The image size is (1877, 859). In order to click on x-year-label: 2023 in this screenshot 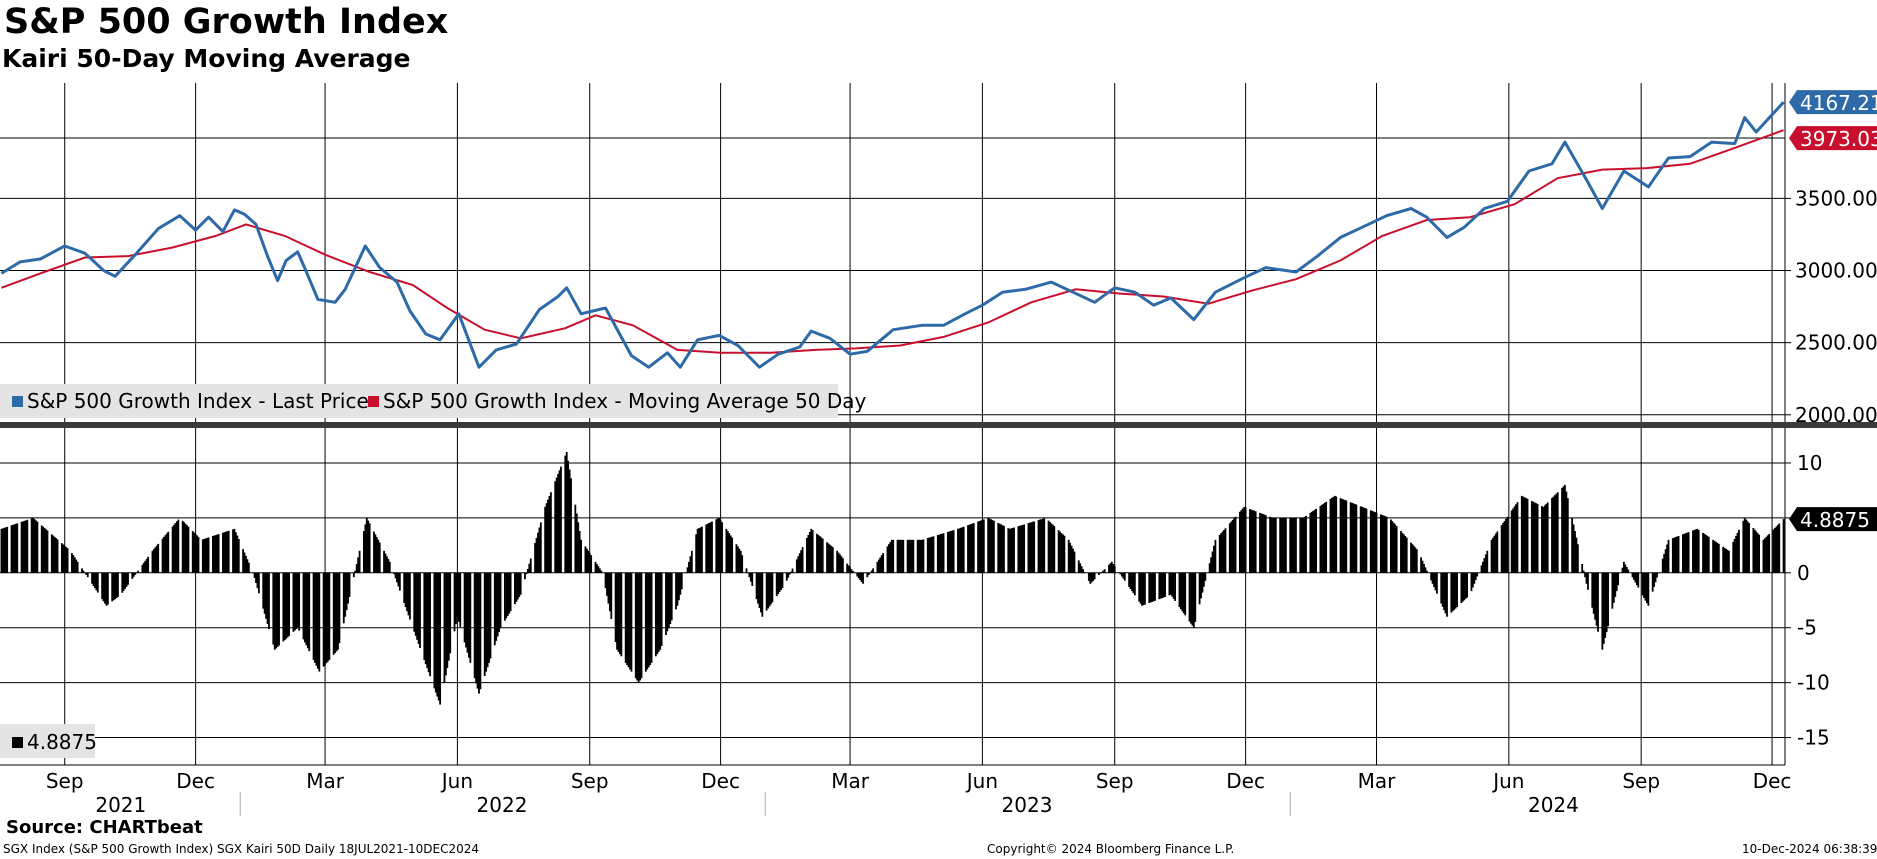, I will do `click(1027, 805)`.